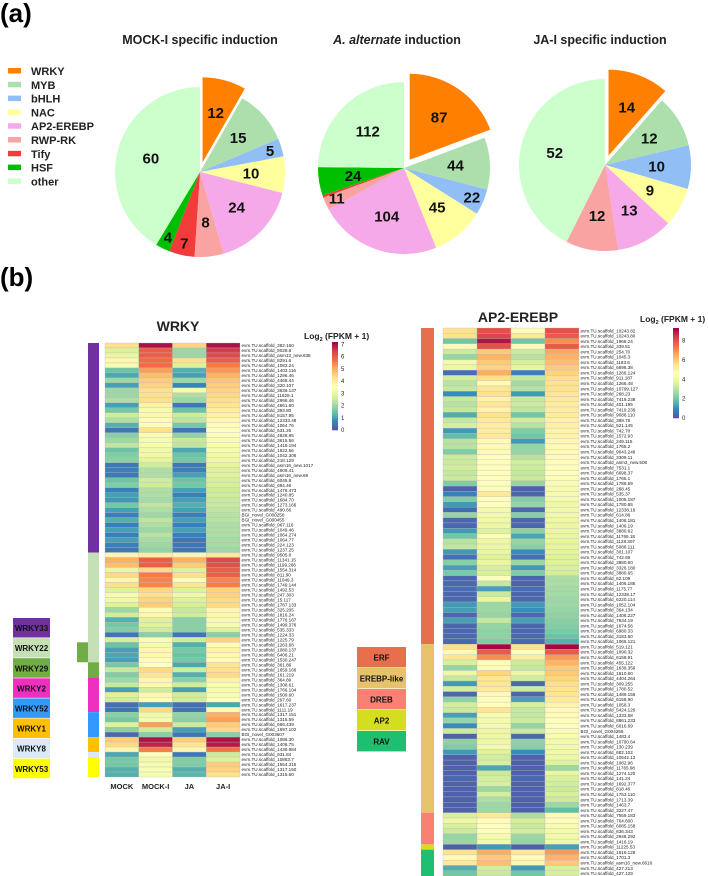  I want to click on heatmap-row-label: evm.TU.scaffold_6158.90, so click(607, 699).